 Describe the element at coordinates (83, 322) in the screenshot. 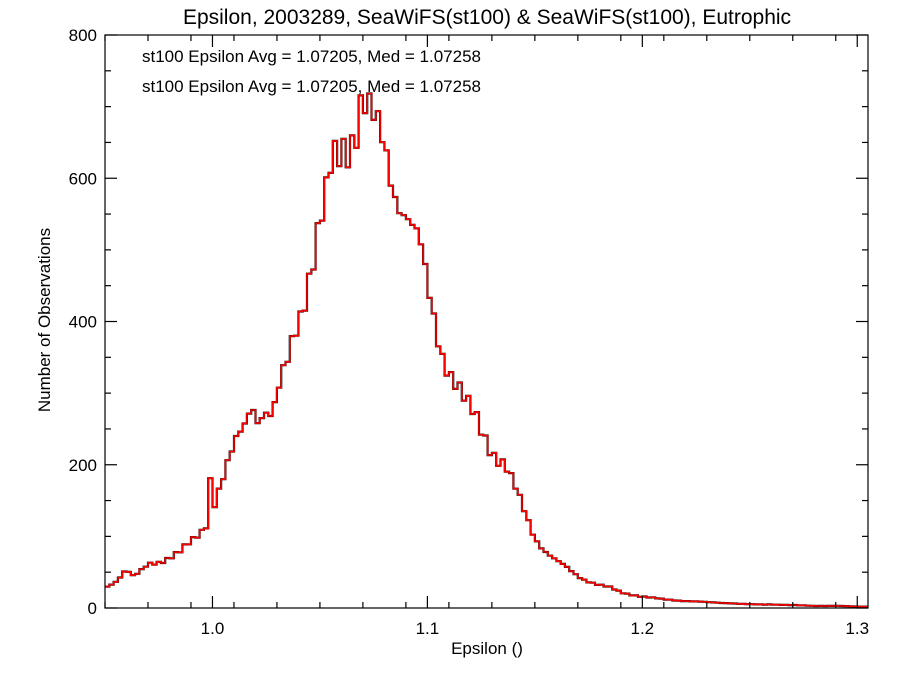

I see `y-tick-label: 400` at that location.